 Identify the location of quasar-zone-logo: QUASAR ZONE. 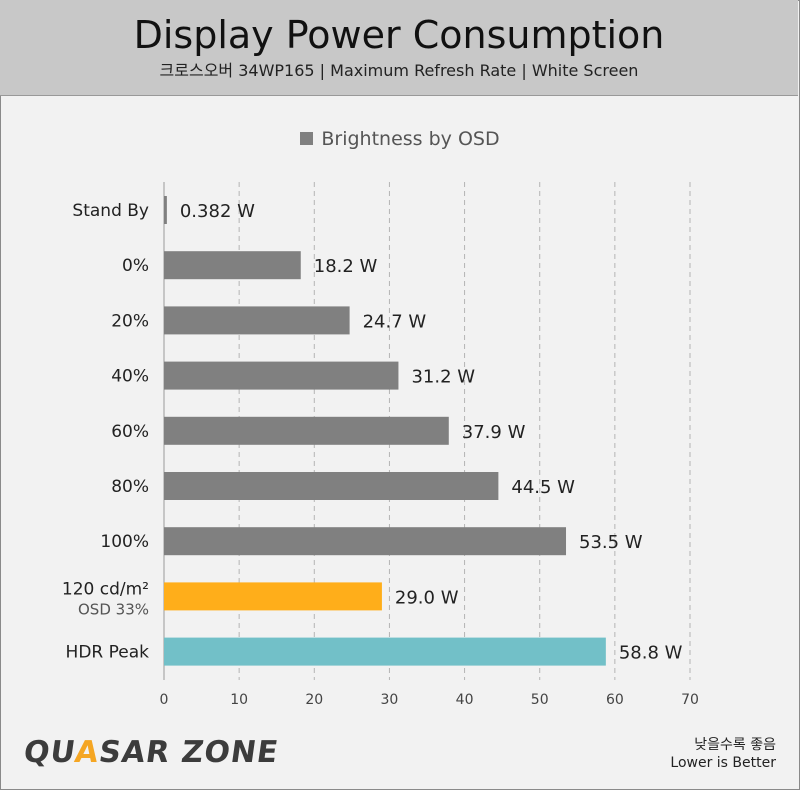
(151, 752).